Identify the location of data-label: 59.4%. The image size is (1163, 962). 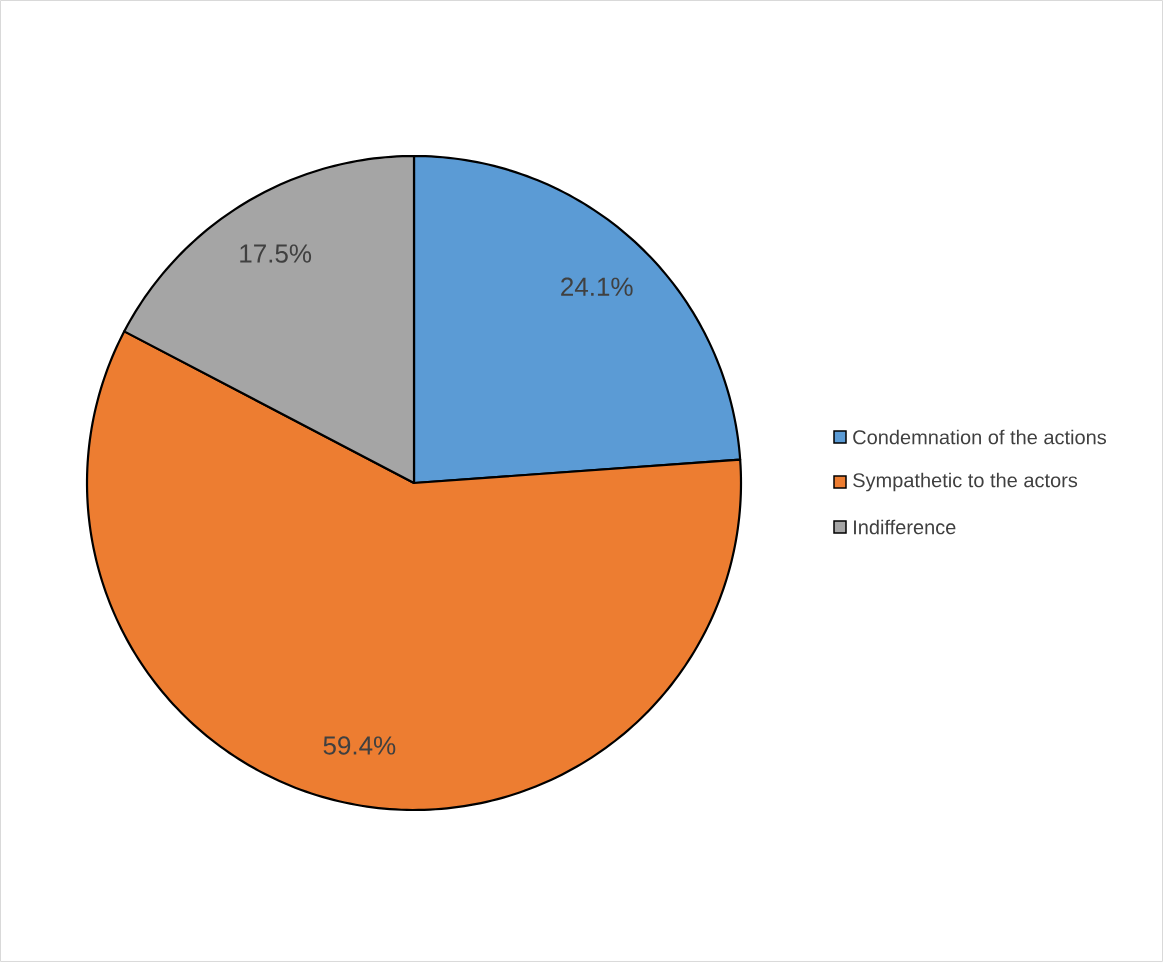
(359, 745).